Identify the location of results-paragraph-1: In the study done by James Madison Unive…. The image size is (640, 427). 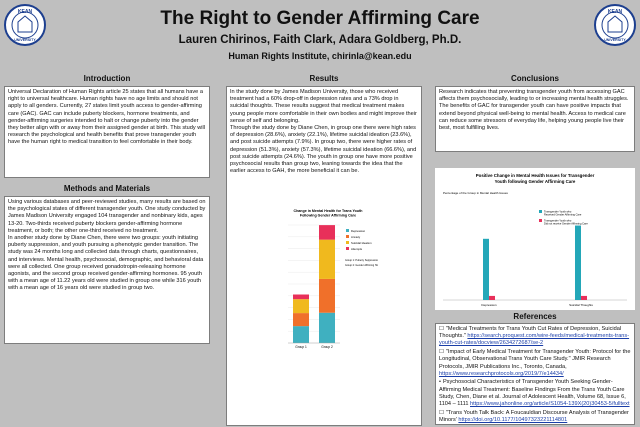
(323, 106).